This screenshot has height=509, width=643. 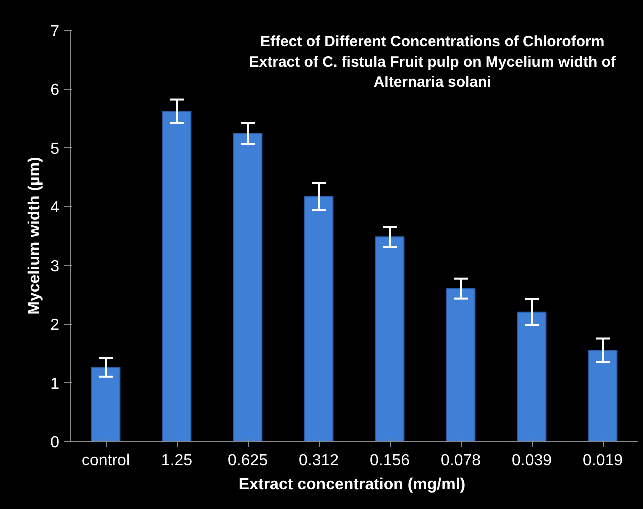 What do you see at coordinates (106, 461) in the screenshot?
I see `x-tick-label: control` at bounding box center [106, 461].